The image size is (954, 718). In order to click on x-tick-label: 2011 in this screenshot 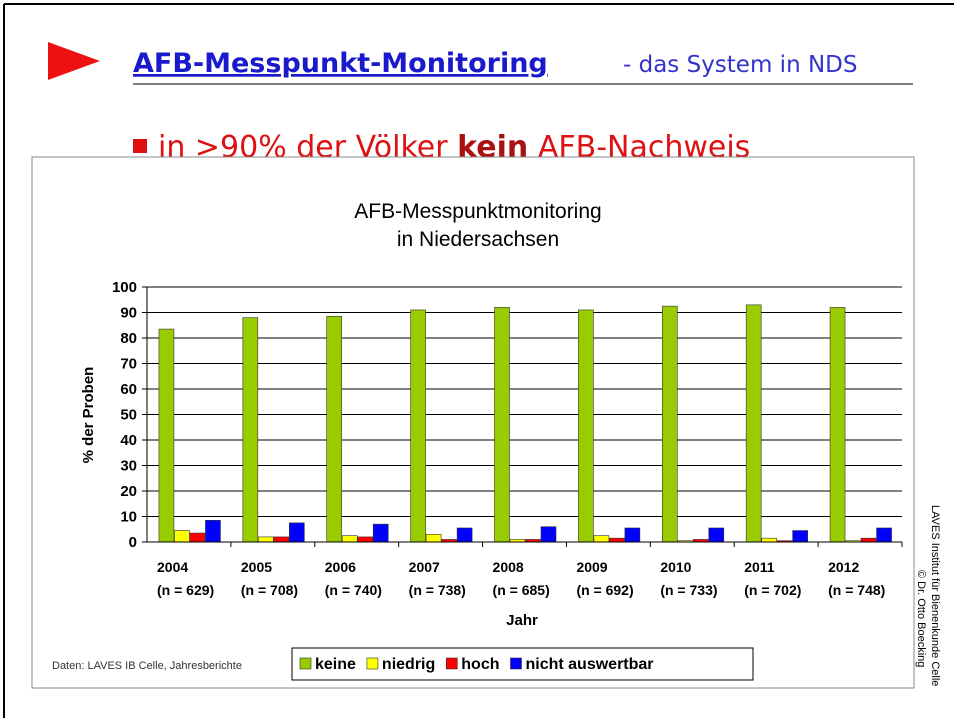, I will do `click(759, 567)`.